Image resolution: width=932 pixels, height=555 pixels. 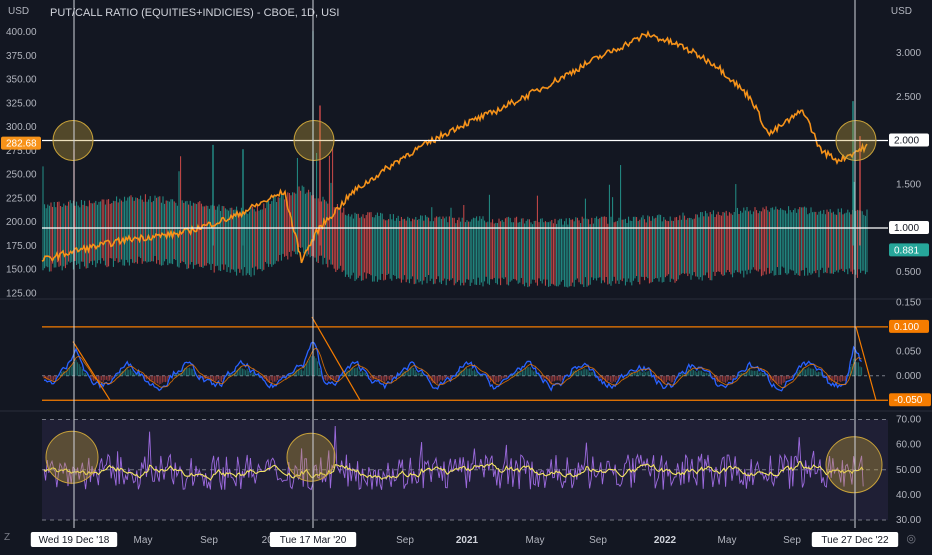 I want to click on right-axis-tick-label: 1.500, so click(x=908, y=184).